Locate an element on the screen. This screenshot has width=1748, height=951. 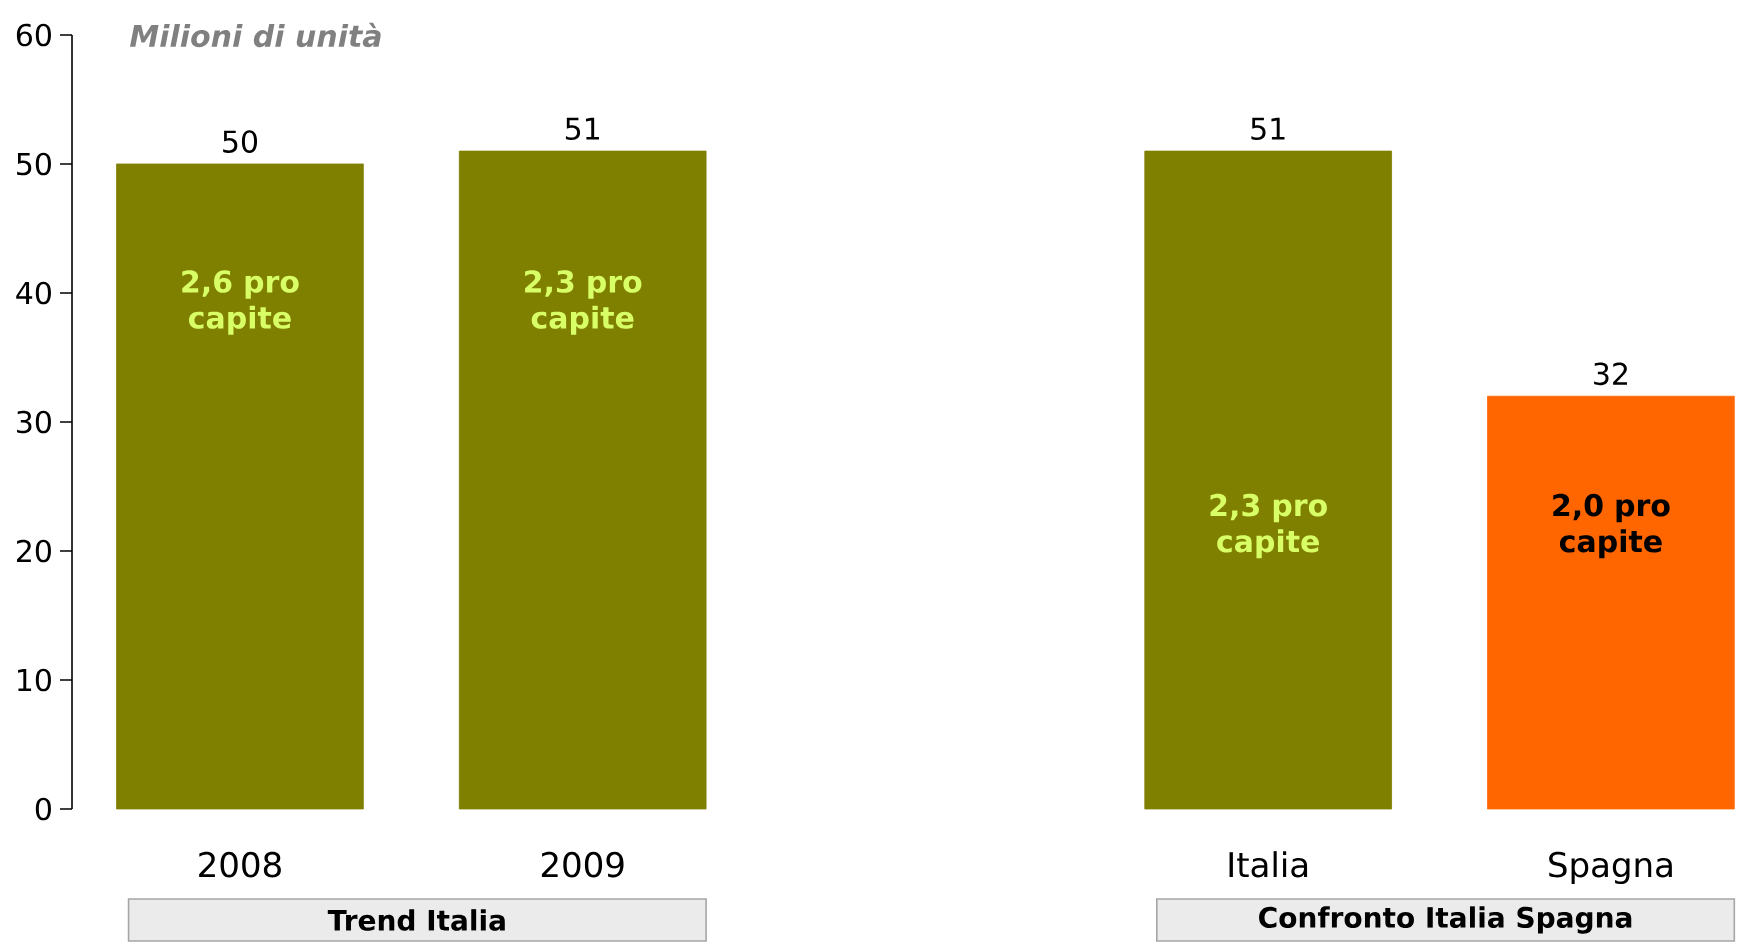
text: Trend Italia is located at coordinates (416, 920).